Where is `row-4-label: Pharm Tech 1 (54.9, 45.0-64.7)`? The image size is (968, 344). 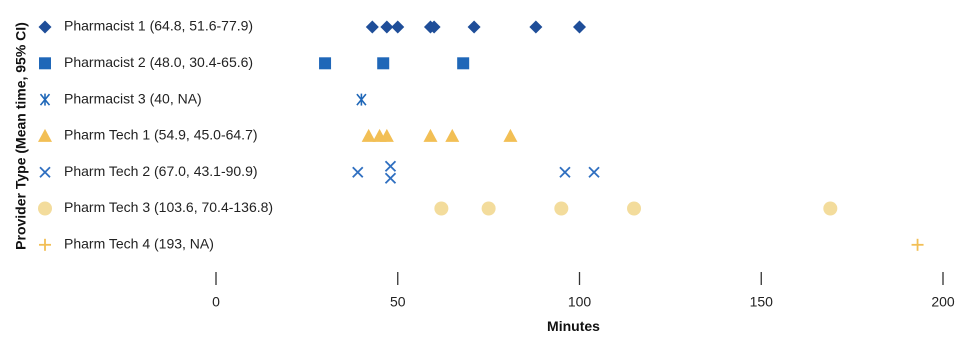 row-4-label: Pharm Tech 1 (54.9, 45.0-64.7) is located at coordinates (161, 135).